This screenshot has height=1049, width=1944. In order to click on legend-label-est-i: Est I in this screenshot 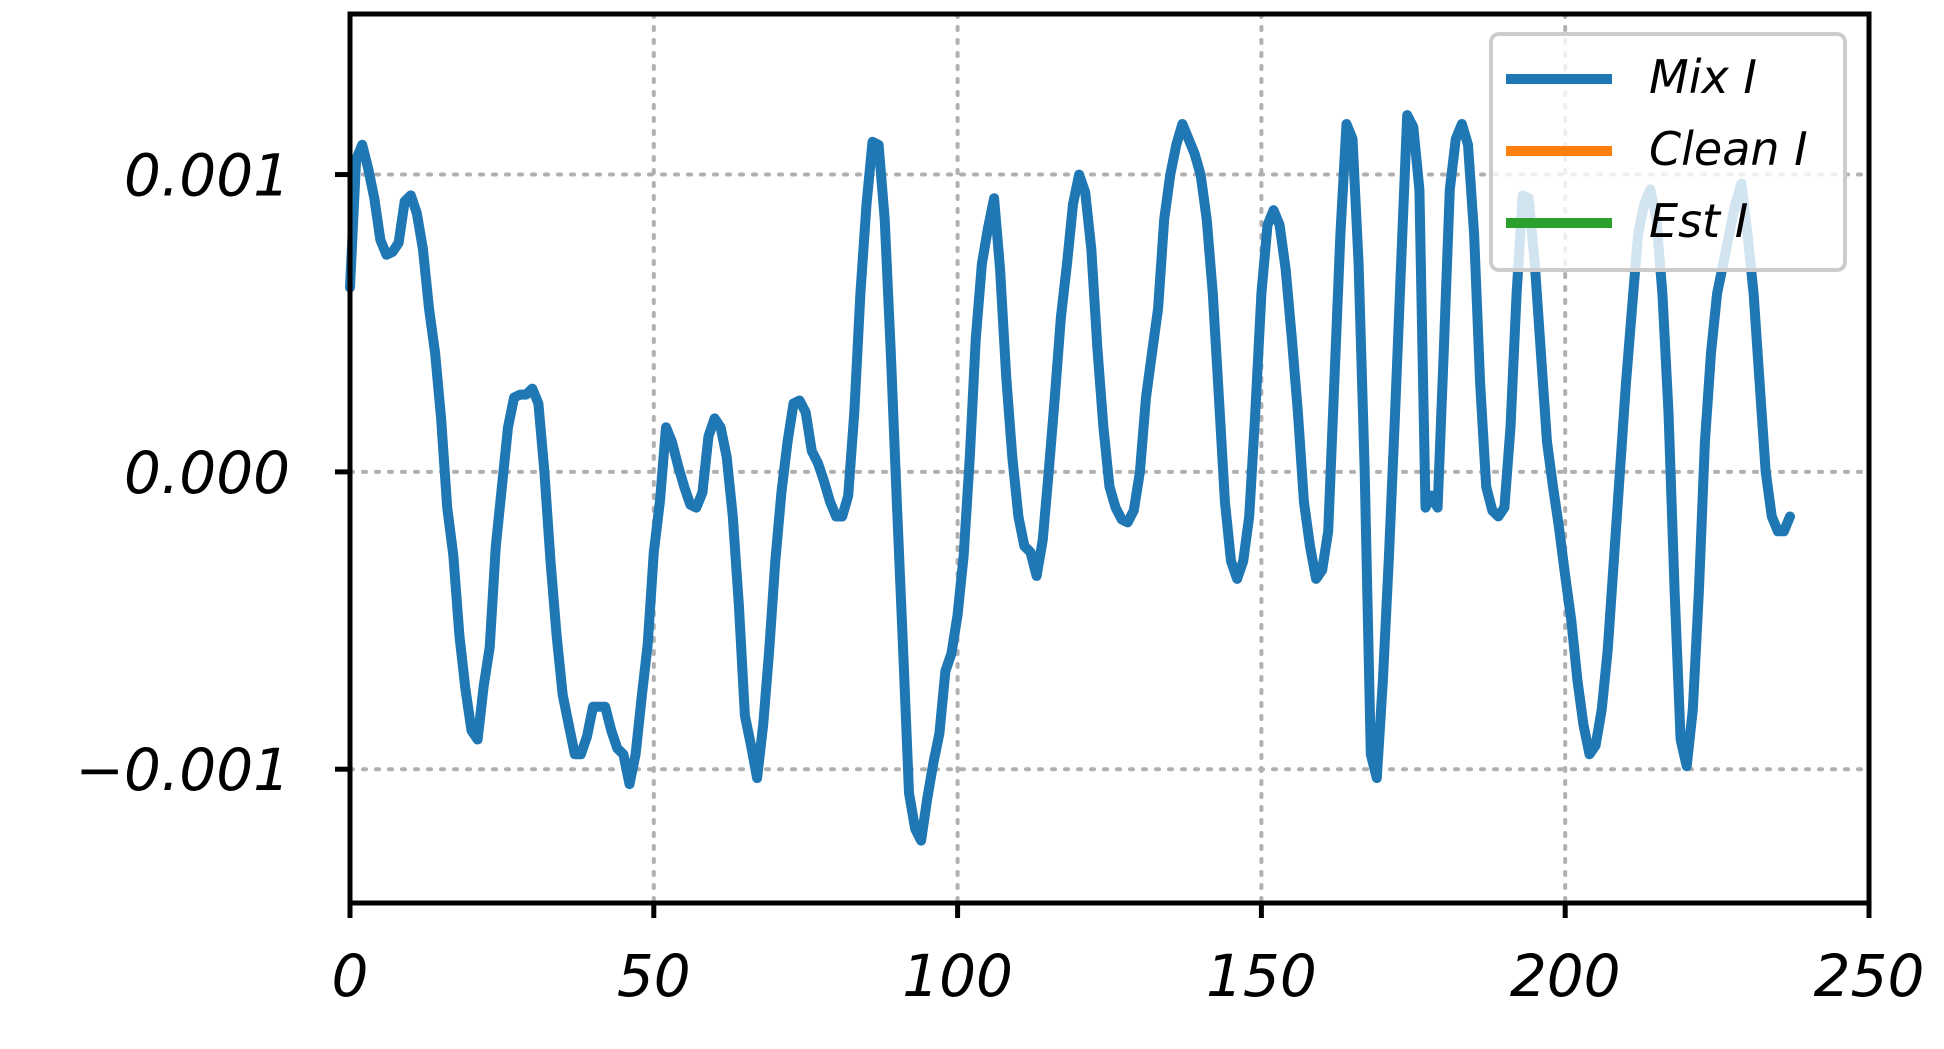, I will do `click(1698, 221)`.